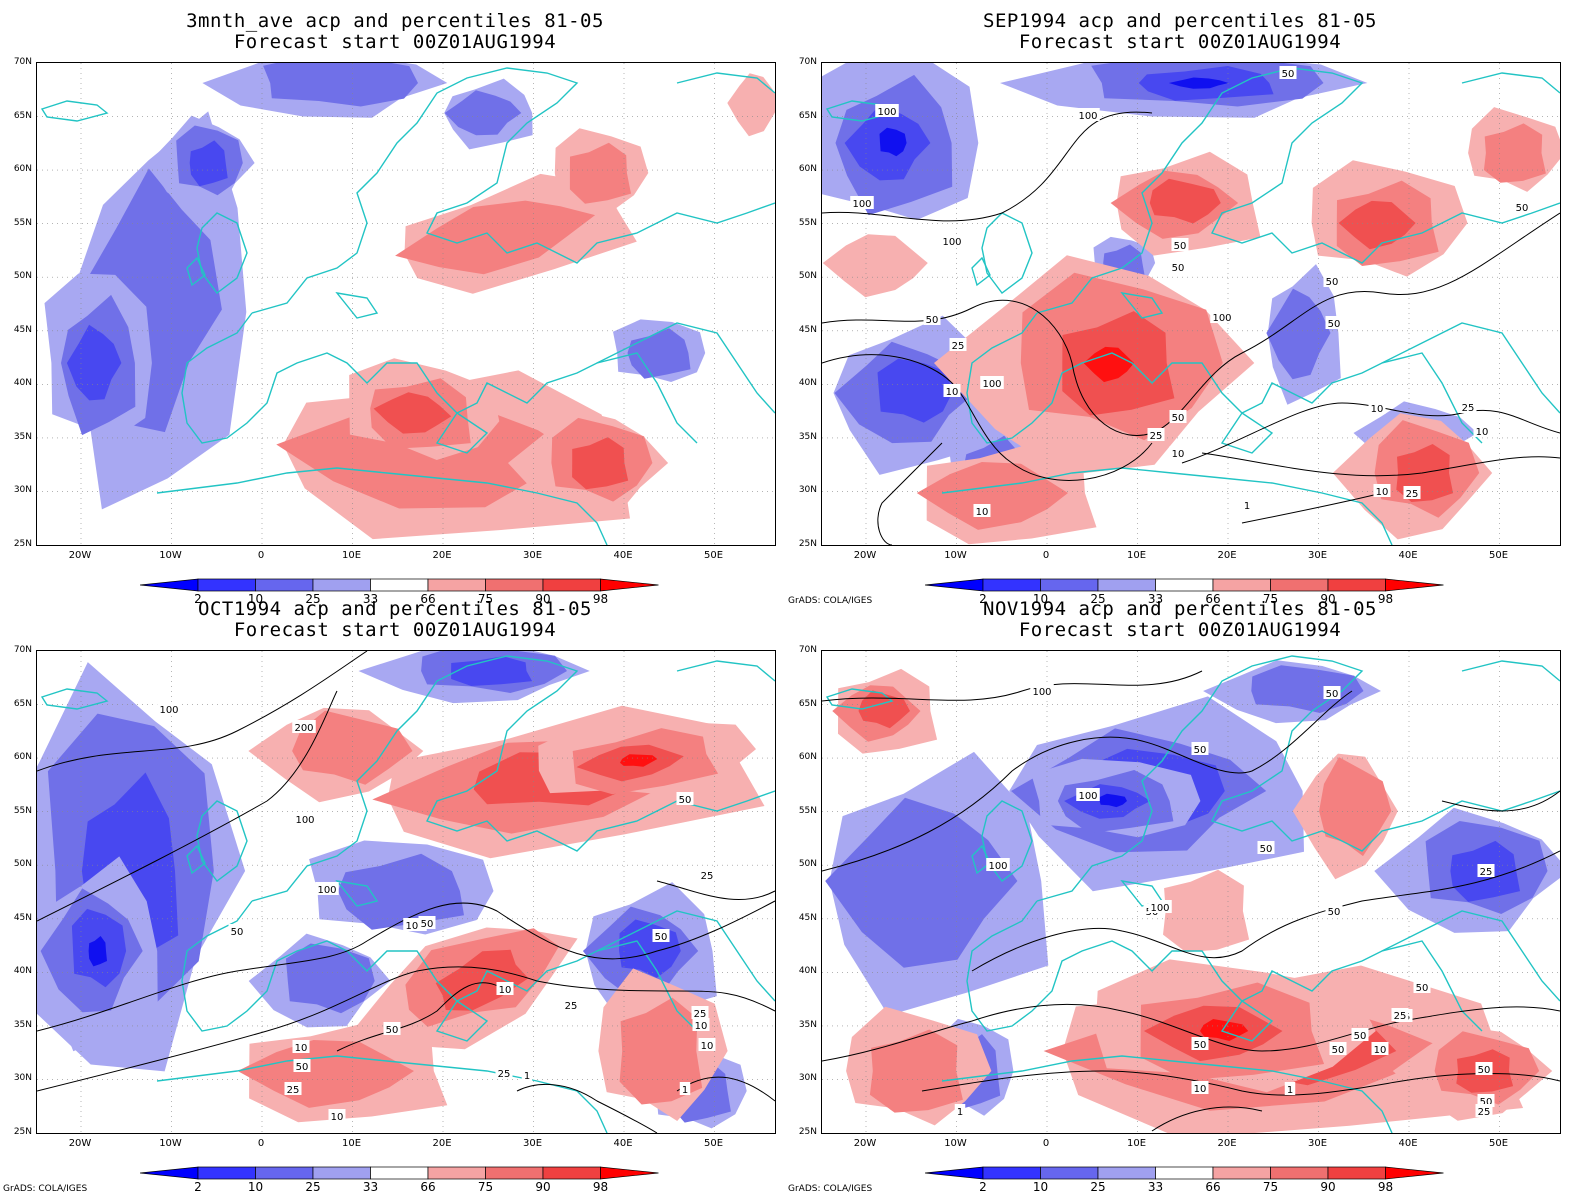 The image size is (1596, 1196). What do you see at coordinates (22, 1078) in the screenshot?
I see `latitude-label: 30N` at bounding box center [22, 1078].